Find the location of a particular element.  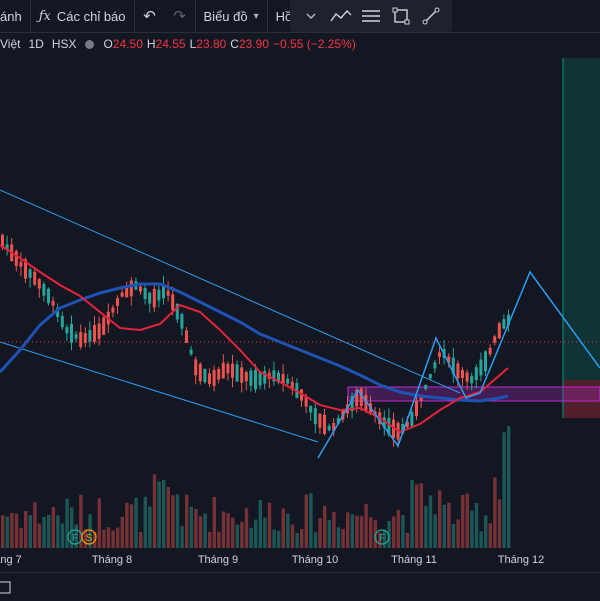

loss-zone is located at coordinates (581, 399).